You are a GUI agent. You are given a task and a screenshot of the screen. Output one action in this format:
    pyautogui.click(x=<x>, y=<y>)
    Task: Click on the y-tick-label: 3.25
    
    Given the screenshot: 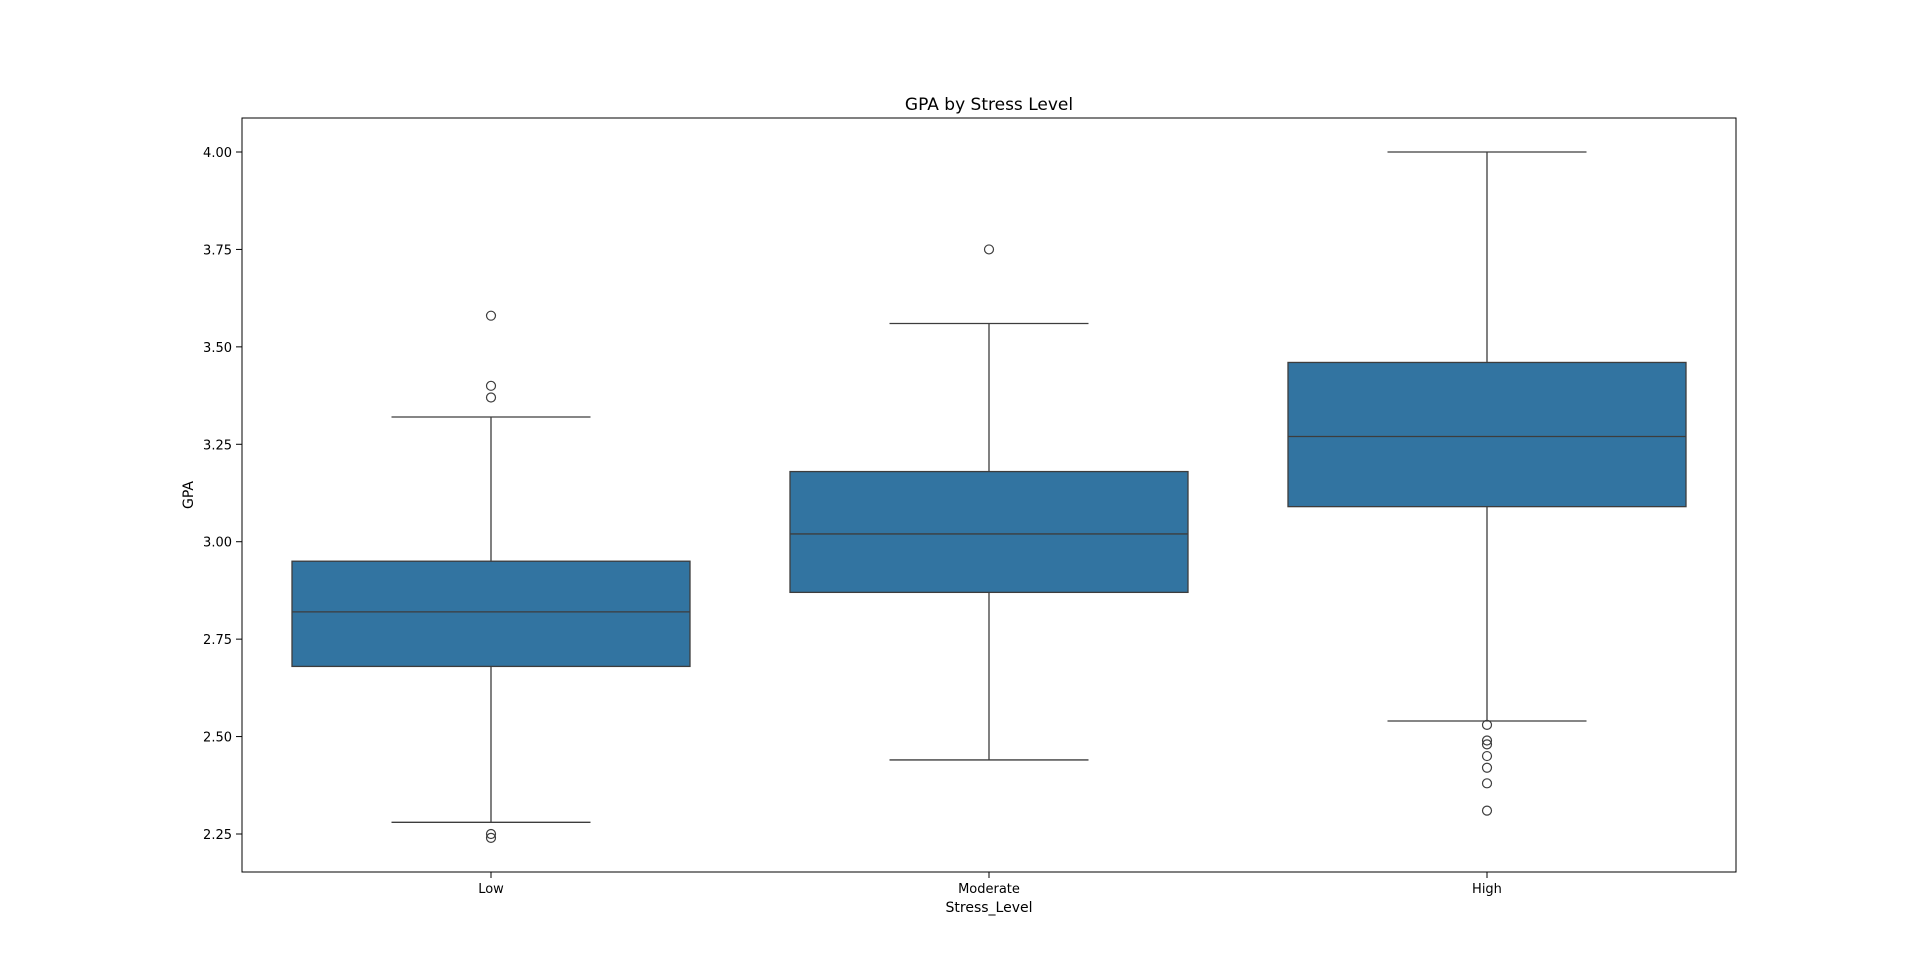 What is the action you would take?
    pyautogui.click(x=217, y=445)
    